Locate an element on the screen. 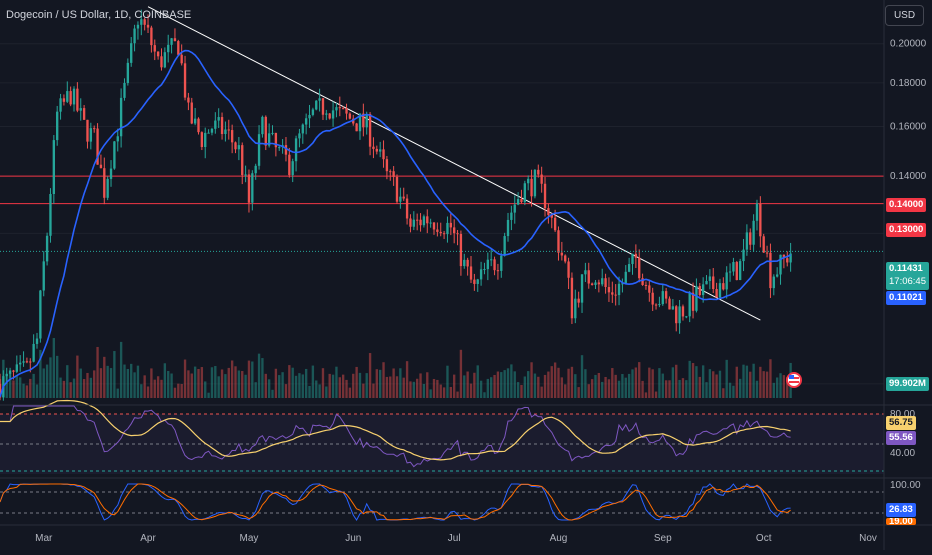 This screenshot has width=932, height=555. time-tick-label: Oct is located at coordinates (764, 538).